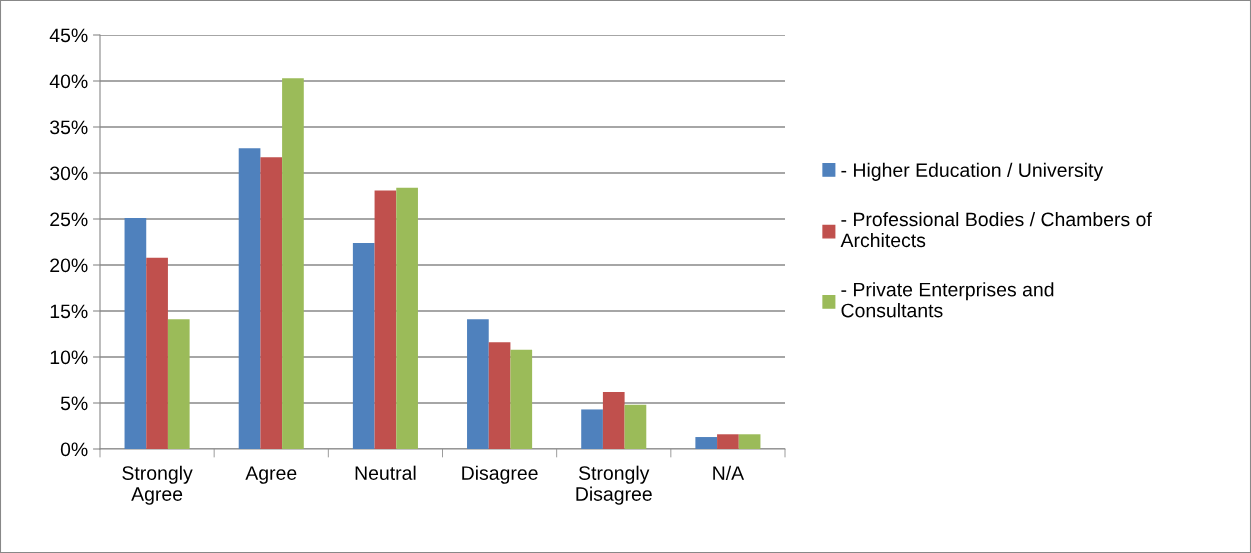 The height and width of the screenshot is (553, 1251). Describe the element at coordinates (500, 474) in the screenshot. I see `x-tick-label: Disagree` at that location.